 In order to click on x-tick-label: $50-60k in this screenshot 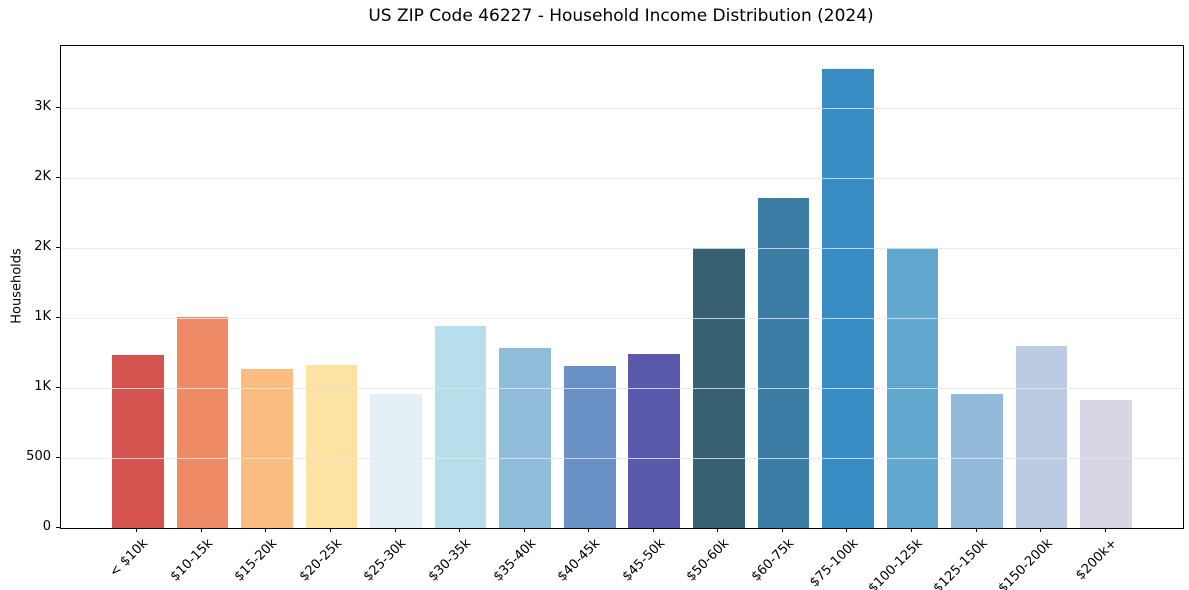, I will do `click(708, 560)`.